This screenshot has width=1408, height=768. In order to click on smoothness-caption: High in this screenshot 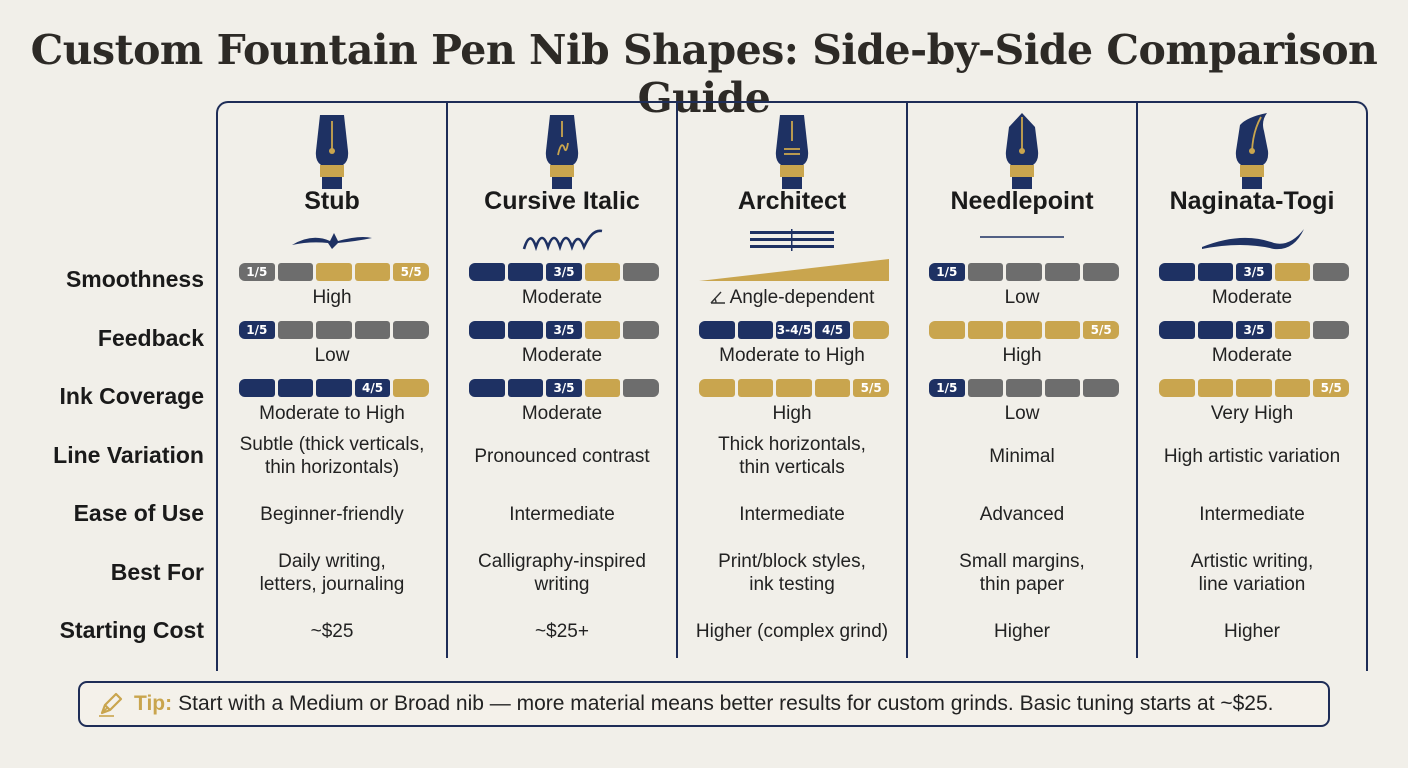, I will do `click(332, 297)`.